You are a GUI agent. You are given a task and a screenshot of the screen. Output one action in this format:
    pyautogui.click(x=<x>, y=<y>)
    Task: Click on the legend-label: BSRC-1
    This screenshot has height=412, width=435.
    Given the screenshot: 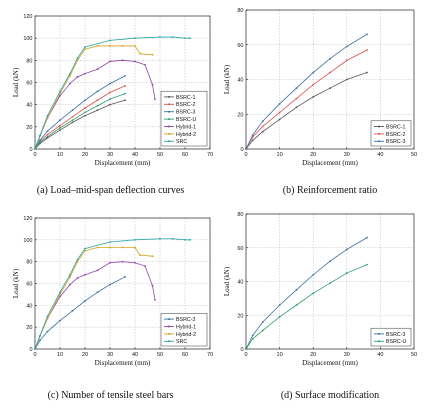 What is the action you would take?
    pyautogui.click(x=185, y=98)
    